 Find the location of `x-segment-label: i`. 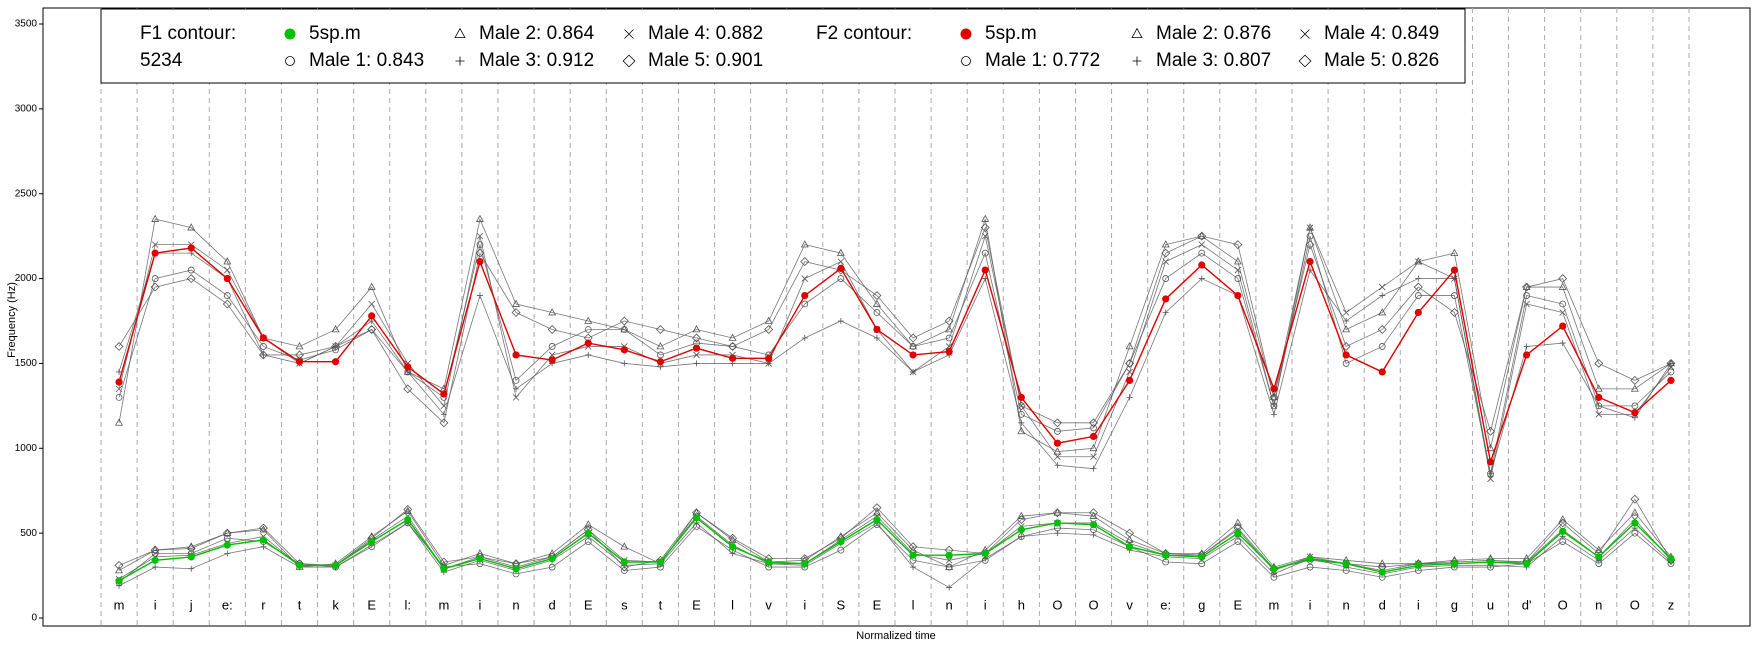

x-segment-label: i is located at coordinates (1418, 604).